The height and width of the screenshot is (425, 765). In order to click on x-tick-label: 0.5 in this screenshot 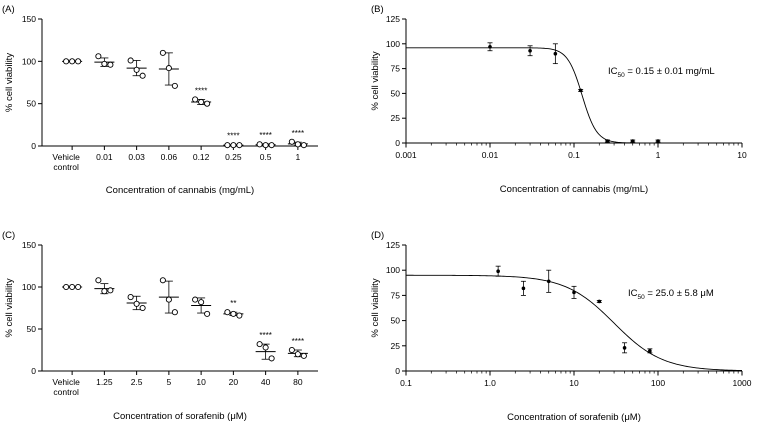, I will do `click(266, 157)`.